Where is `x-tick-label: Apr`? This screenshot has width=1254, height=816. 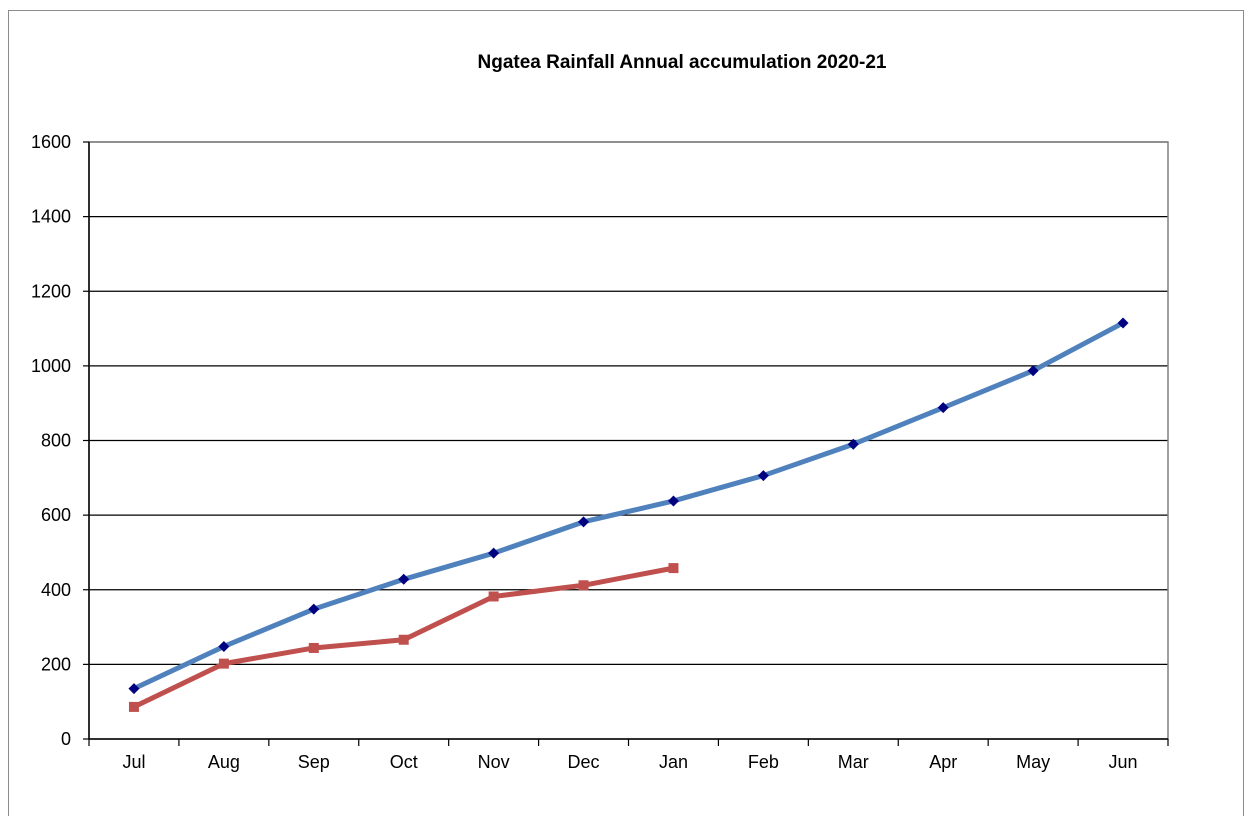
x-tick-label: Apr is located at coordinates (943, 762).